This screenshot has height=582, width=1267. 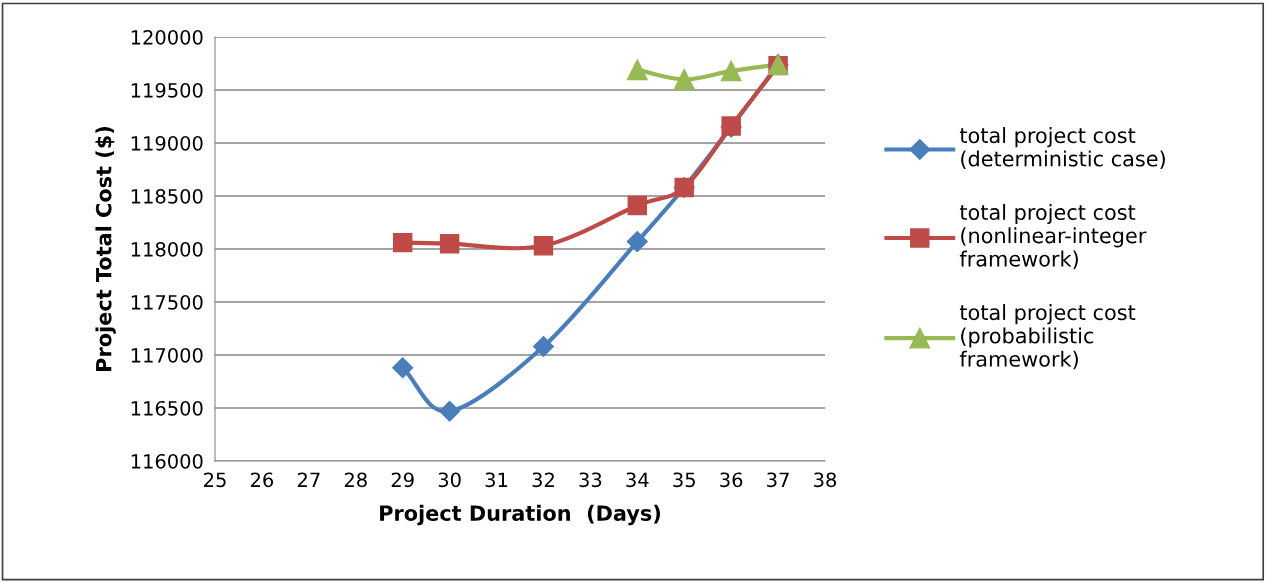 I want to click on y-tick-label: 116500, so click(x=167, y=408).